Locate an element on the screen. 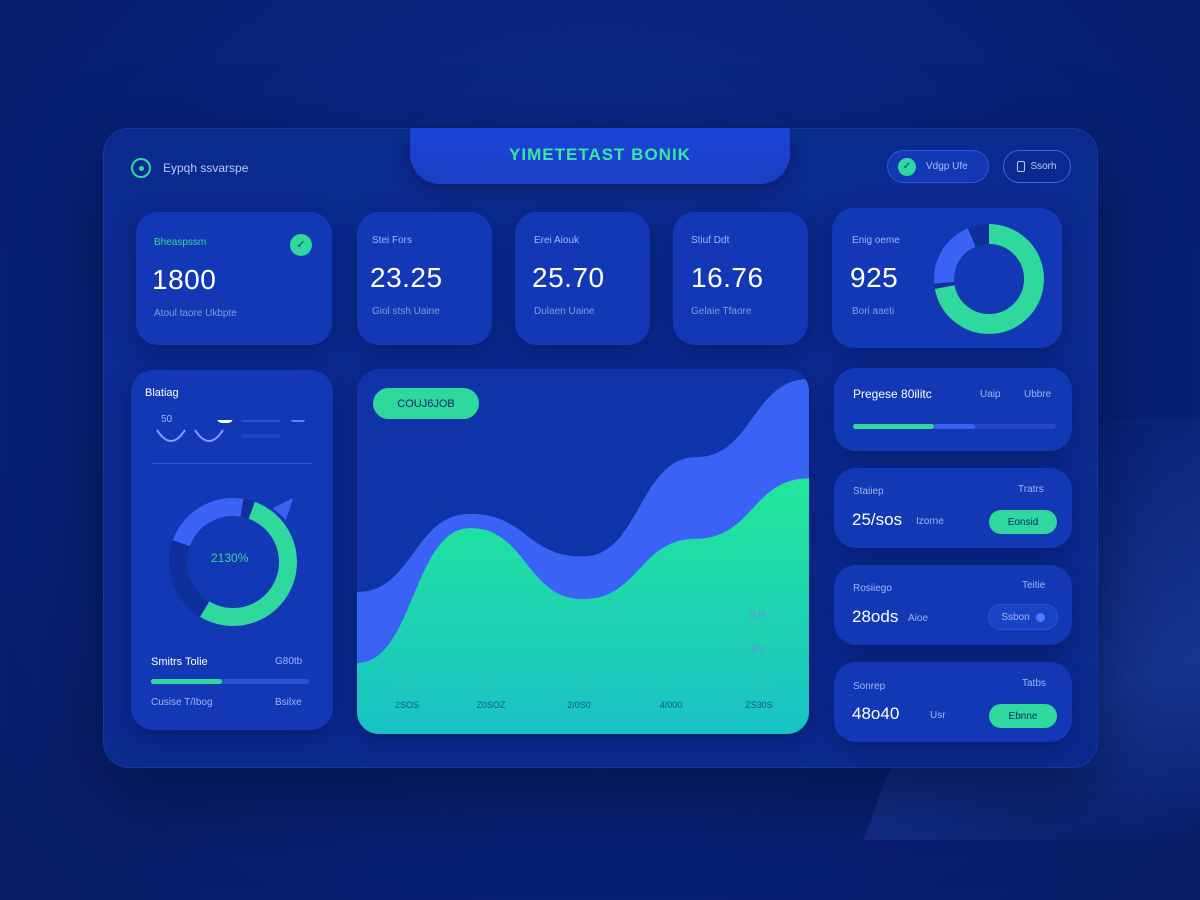 The width and height of the screenshot is (1200, 900). metric-row-sub: Izorne is located at coordinates (930, 521).